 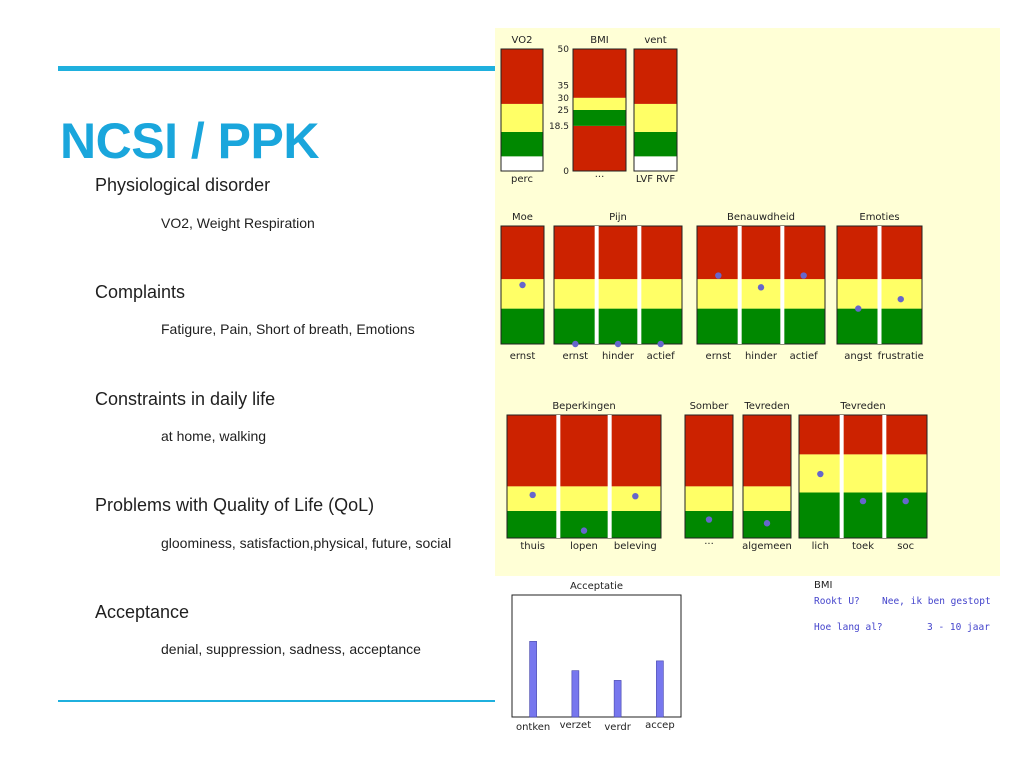 I want to click on chart-2-axis-tick: 50, so click(x=564, y=50).